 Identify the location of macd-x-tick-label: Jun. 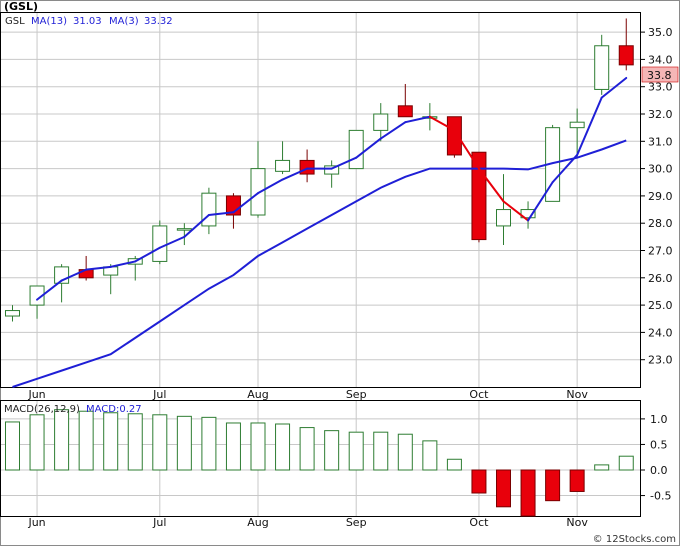
(36, 522).